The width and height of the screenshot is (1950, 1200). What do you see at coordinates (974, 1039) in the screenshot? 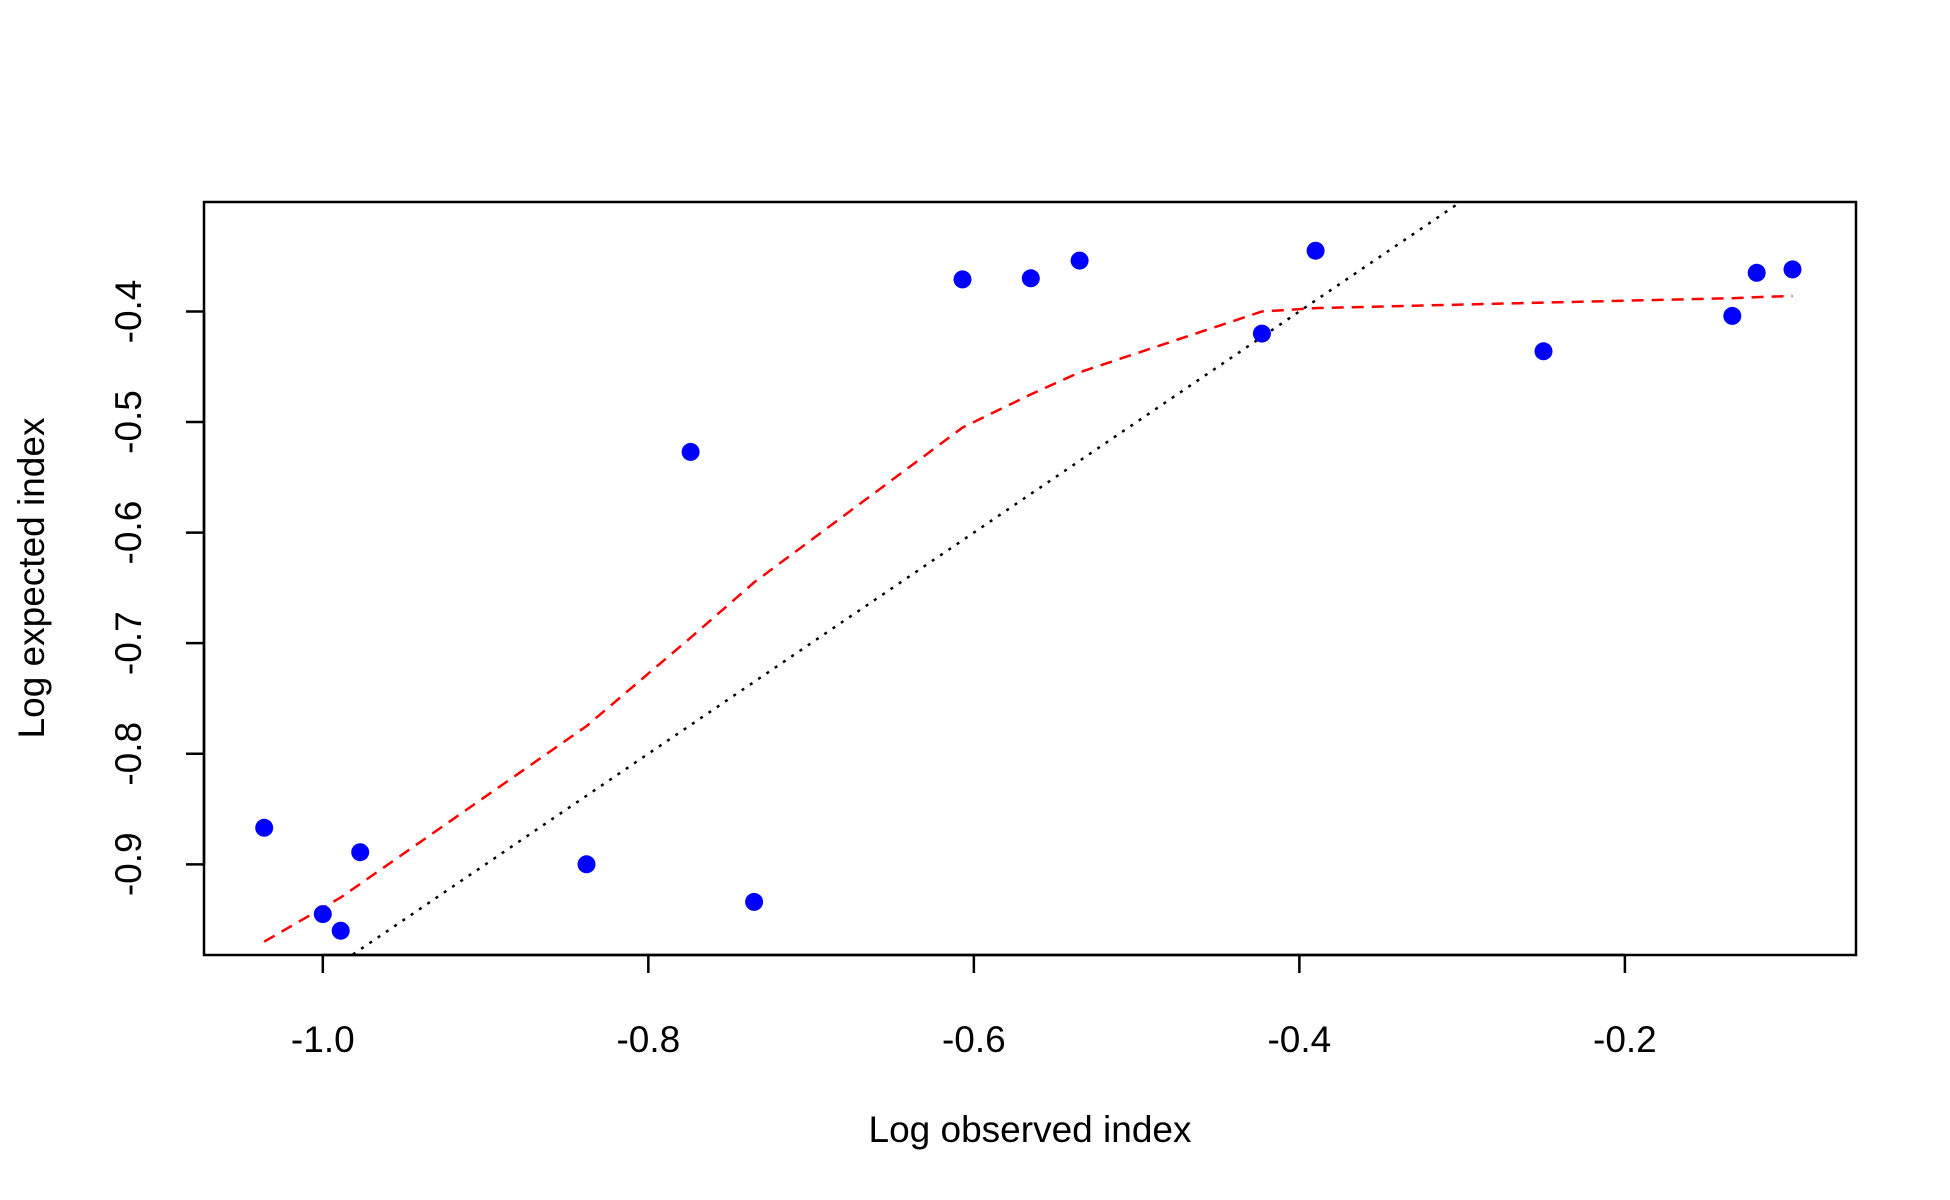
I see `x-tick-label: -0.6` at bounding box center [974, 1039].